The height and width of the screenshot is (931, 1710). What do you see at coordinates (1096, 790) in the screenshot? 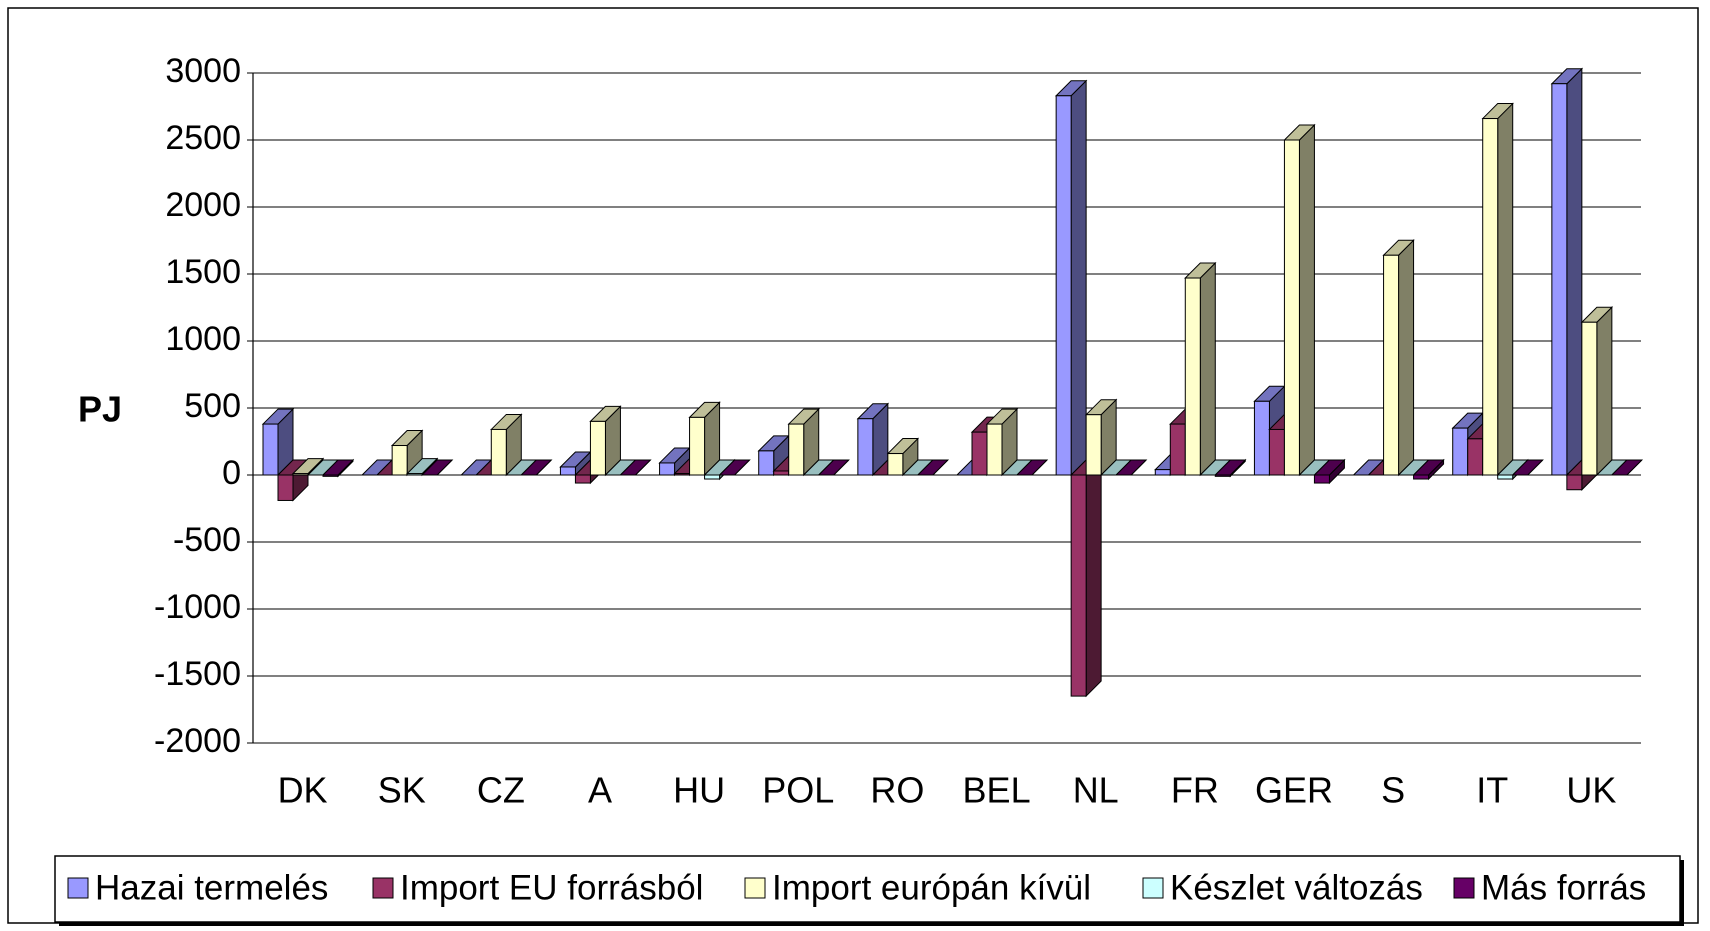
I see `x-tick-label: NL` at bounding box center [1096, 790].